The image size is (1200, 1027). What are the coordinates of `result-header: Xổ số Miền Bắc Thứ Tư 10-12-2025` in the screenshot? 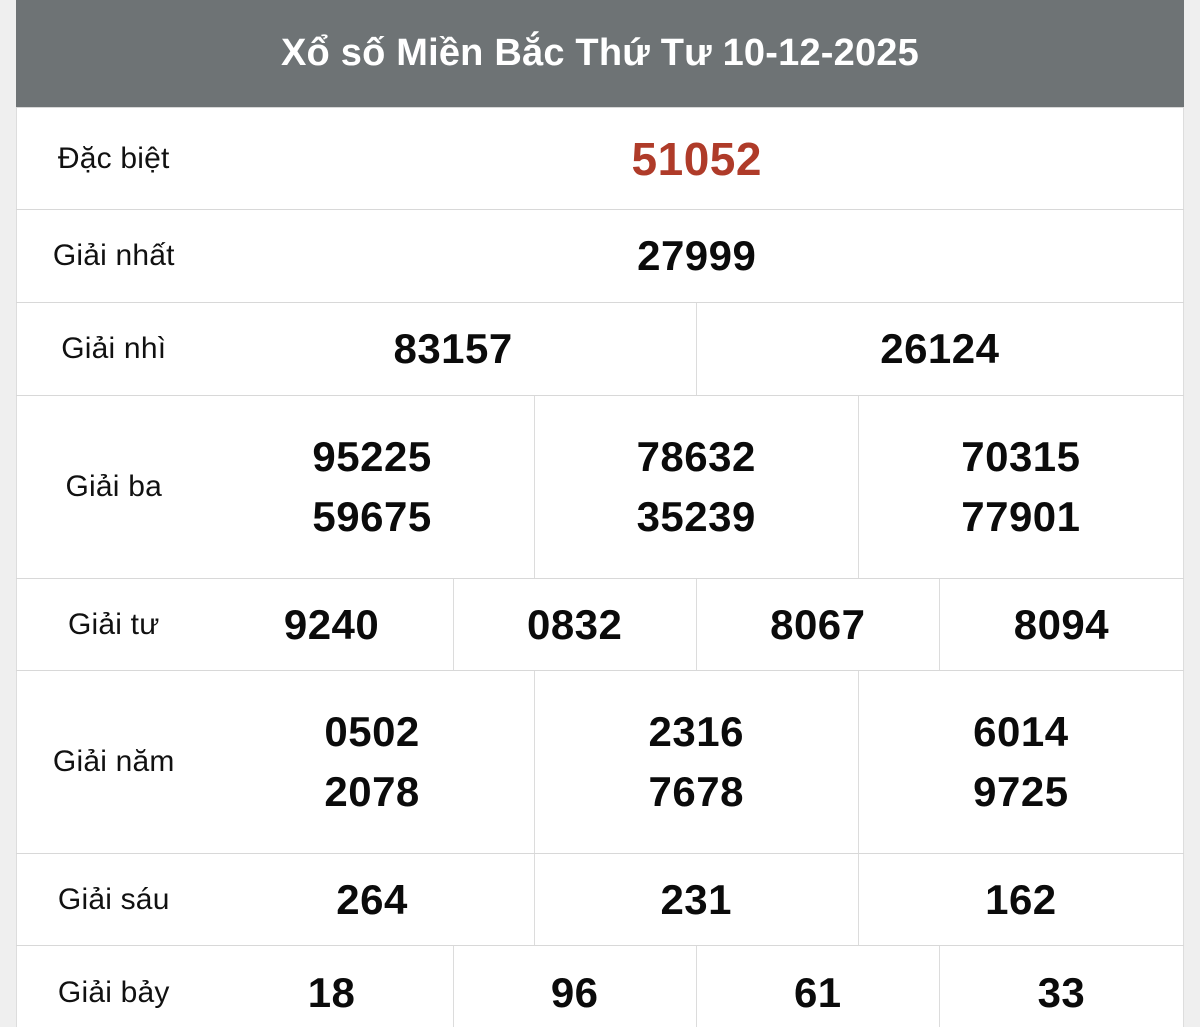 It's located at (600, 53).